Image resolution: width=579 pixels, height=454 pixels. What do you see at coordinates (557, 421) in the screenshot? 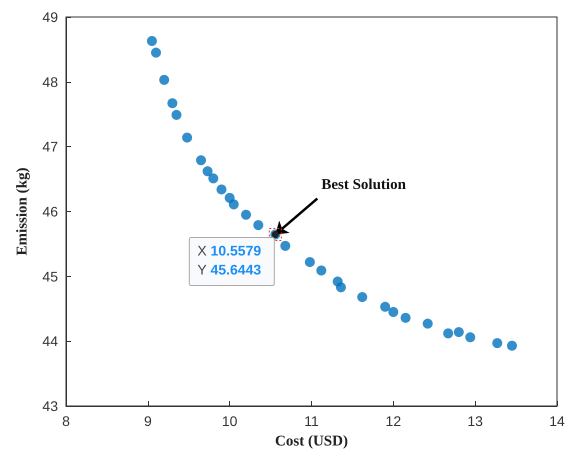
I see `x-tick-label: 14` at bounding box center [557, 421].